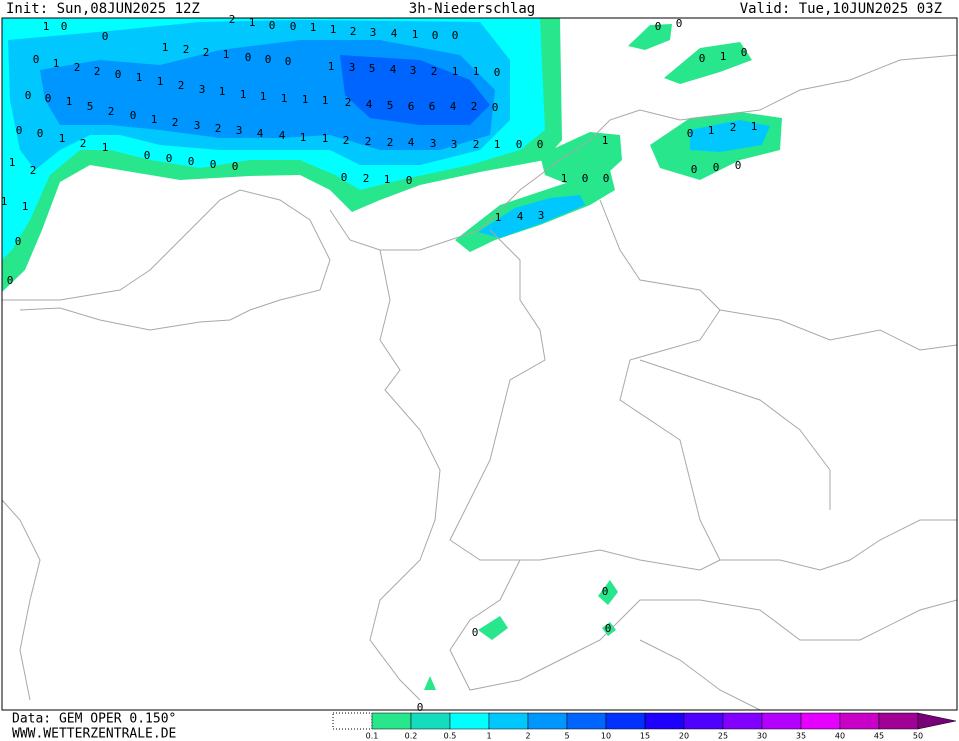 This screenshot has width=959, height=741. I want to click on precip-label: 6, so click(432, 106).